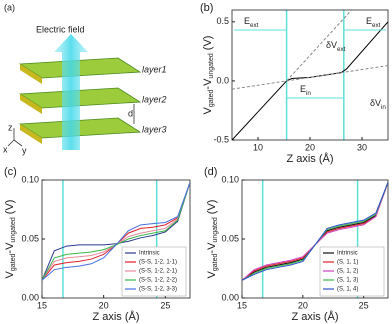  Describe the element at coordinates (158, 272) in the screenshot. I see `legend-label: (S-S, 1-2, 2-1)` at that location.